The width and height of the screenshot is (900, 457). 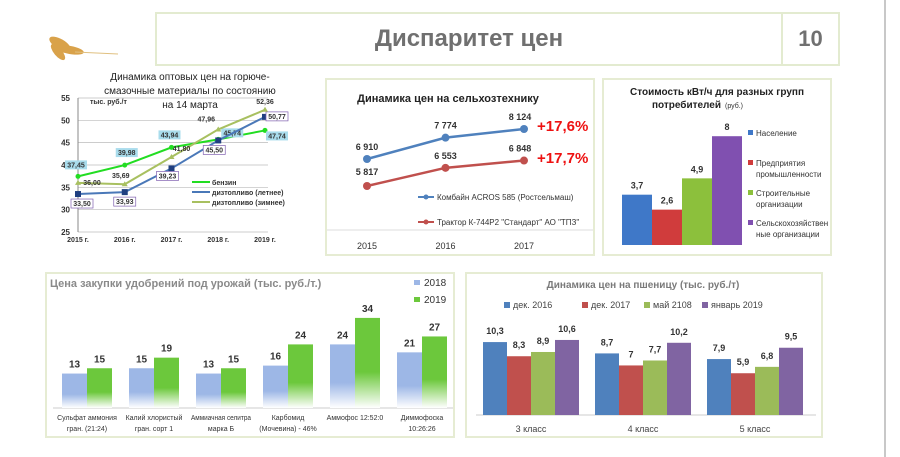 I want to click on data-label: 35,69, so click(x=121, y=176).